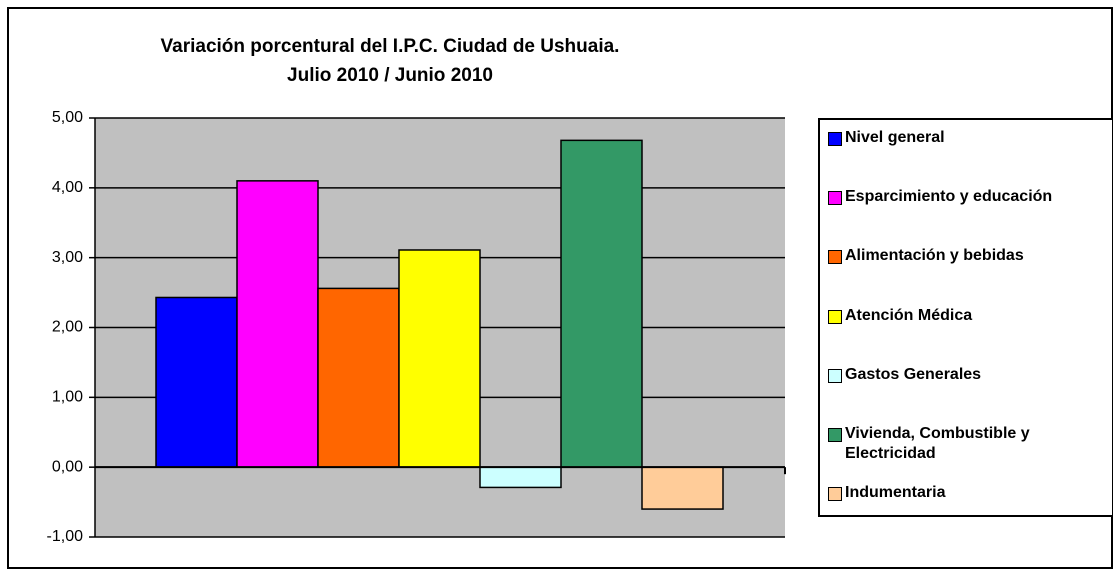 The image size is (1113, 569). What do you see at coordinates (895, 137) in the screenshot?
I see `legend-label: Nivel general` at bounding box center [895, 137].